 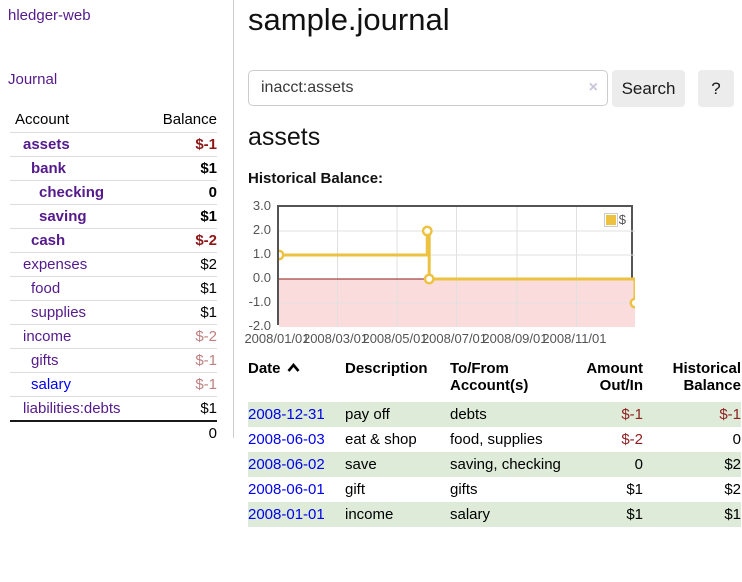 What do you see at coordinates (736, 439) in the screenshot?
I see `transaction-balance: 0` at bounding box center [736, 439].